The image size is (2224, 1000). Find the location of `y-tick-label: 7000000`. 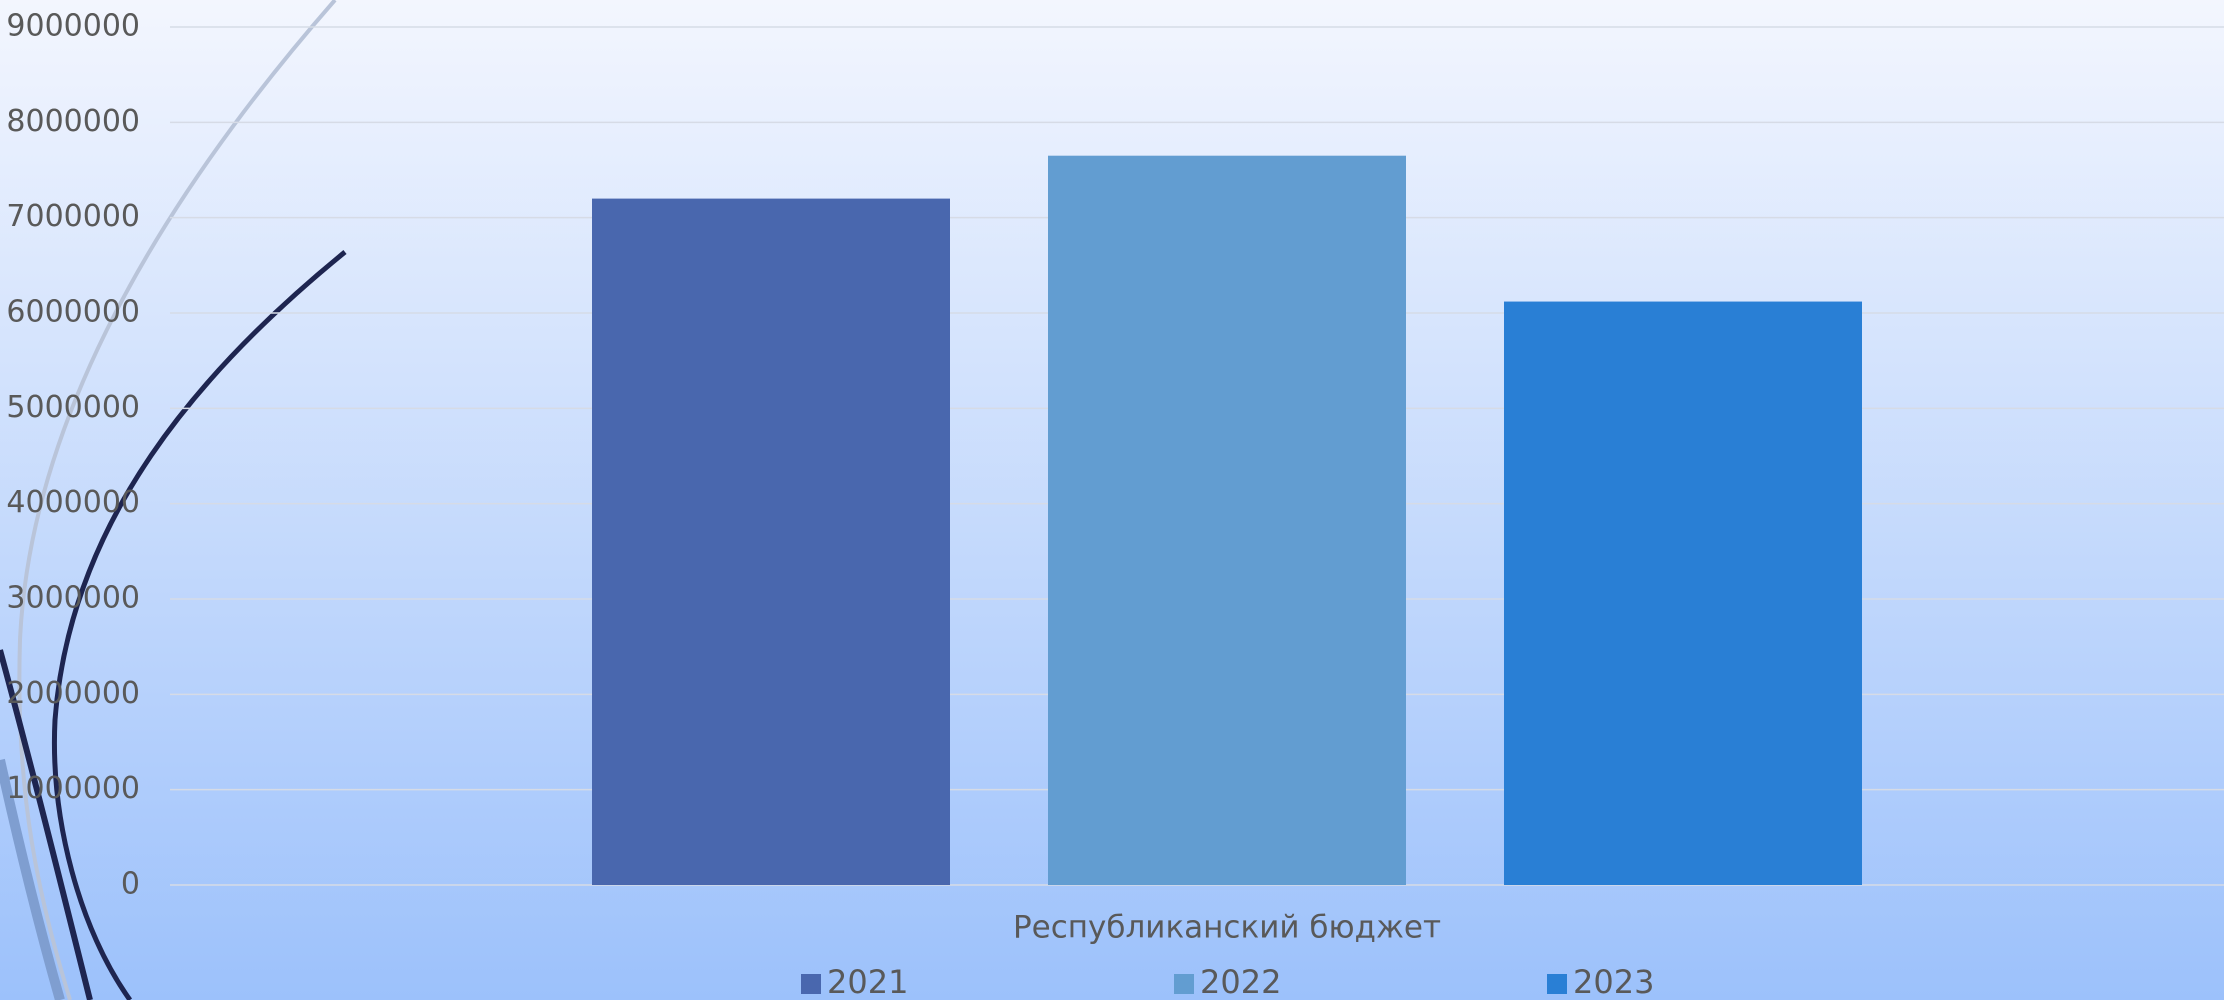

y-tick-label: 7000000 is located at coordinates (73, 216).